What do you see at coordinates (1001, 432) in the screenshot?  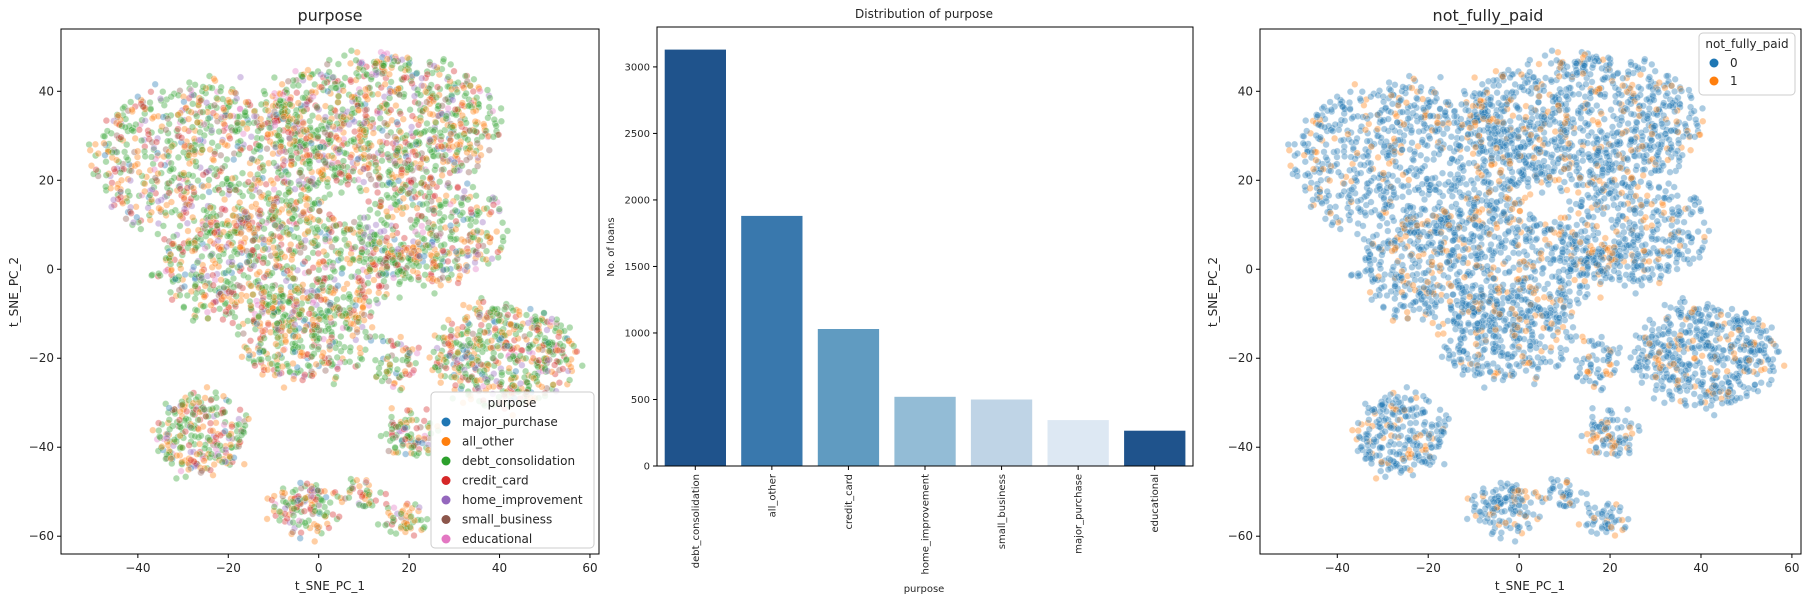 I see `bar-small-business` at bounding box center [1001, 432].